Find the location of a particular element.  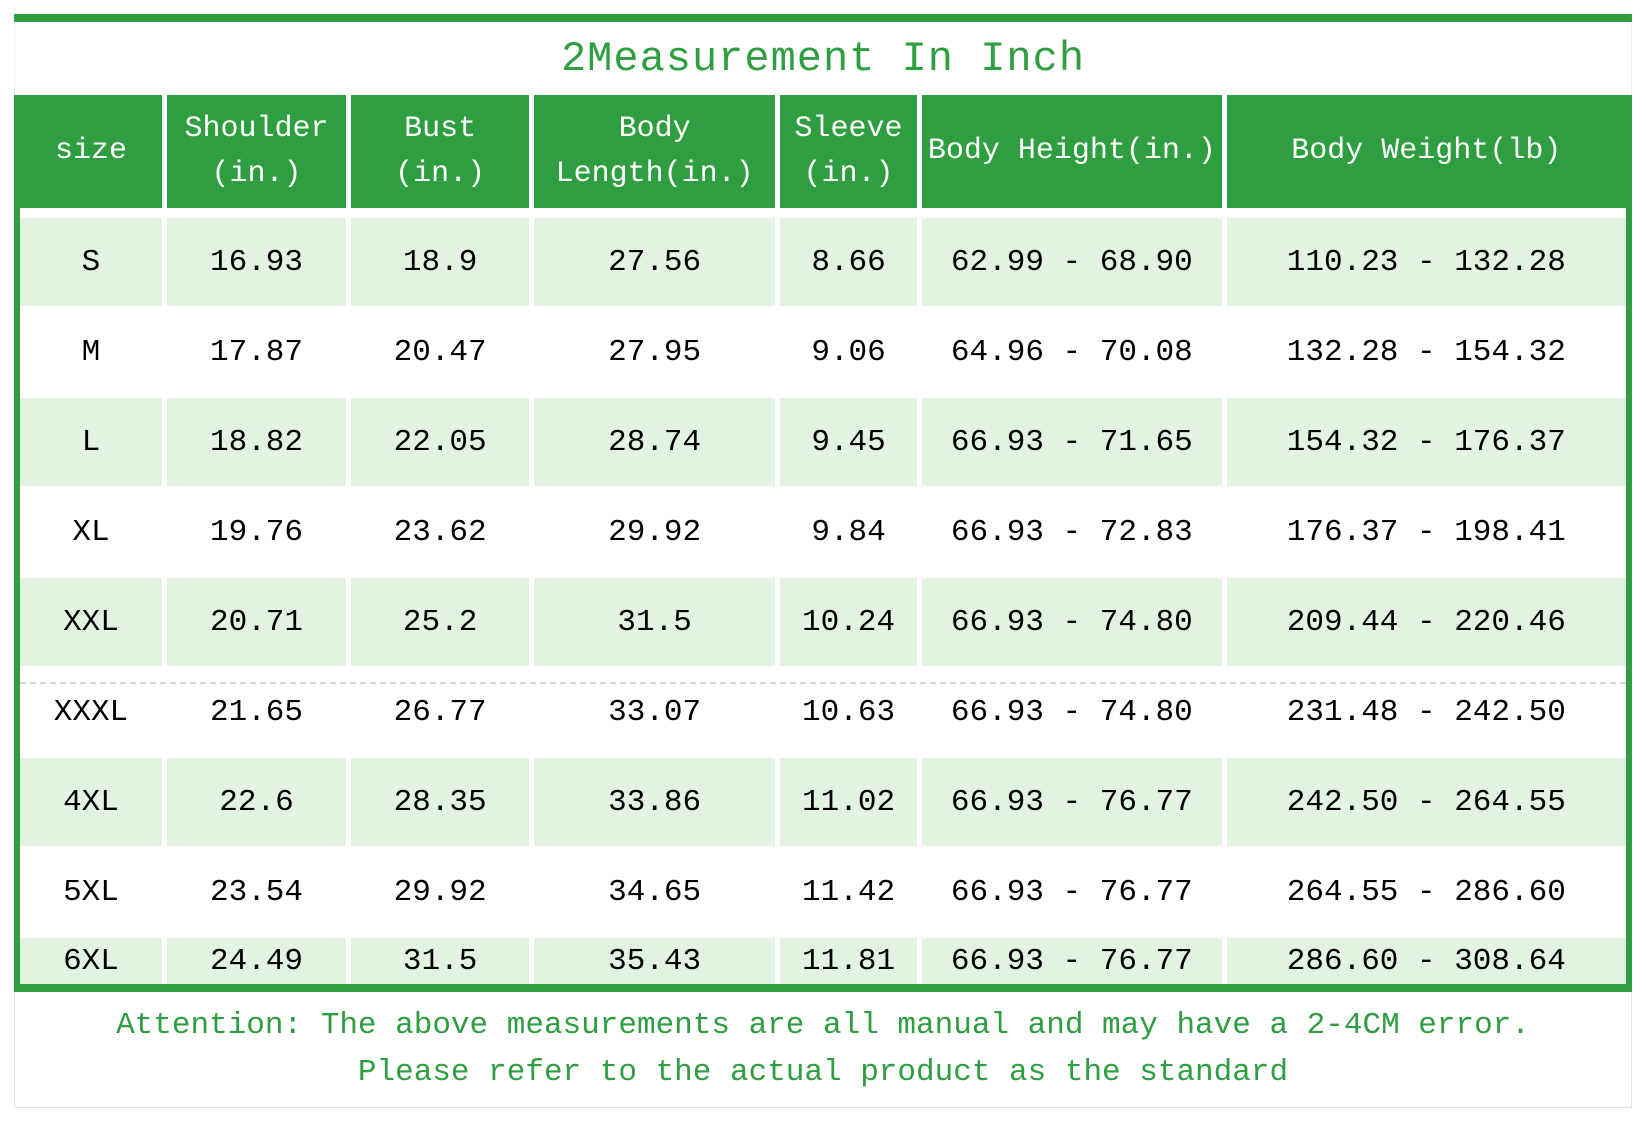

value-cell: 16.93 is located at coordinates (256, 262).